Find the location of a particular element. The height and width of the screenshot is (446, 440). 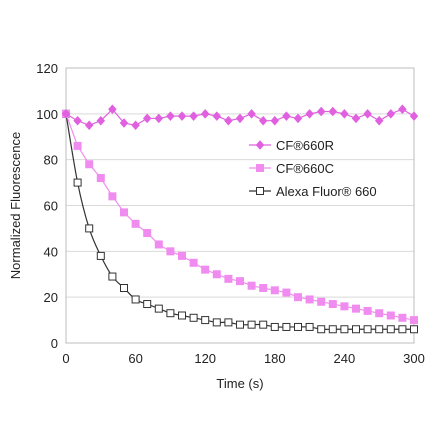

x-tick-label: 240 is located at coordinates (345, 358).